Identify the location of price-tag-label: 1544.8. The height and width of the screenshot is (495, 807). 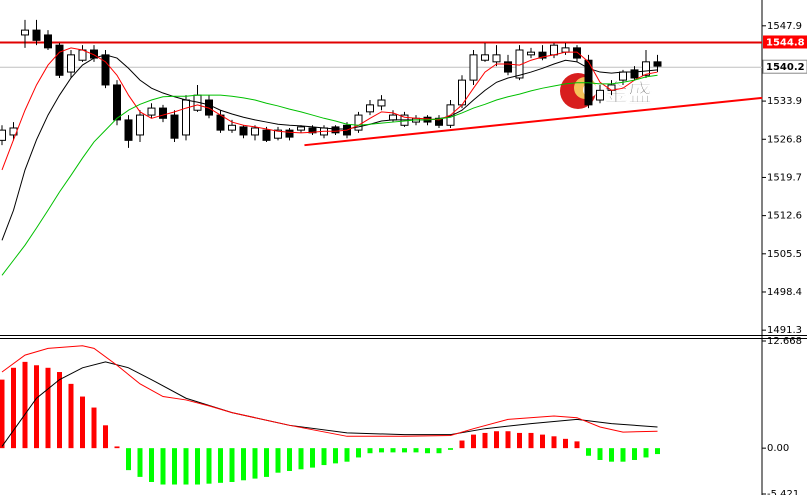
(785, 42).